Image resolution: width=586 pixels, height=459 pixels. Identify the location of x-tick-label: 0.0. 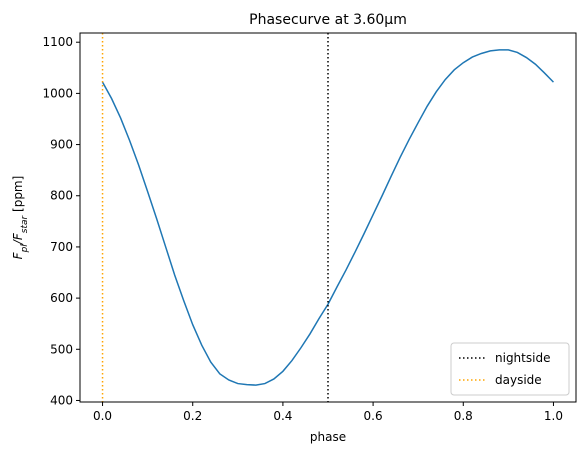
(102, 416).